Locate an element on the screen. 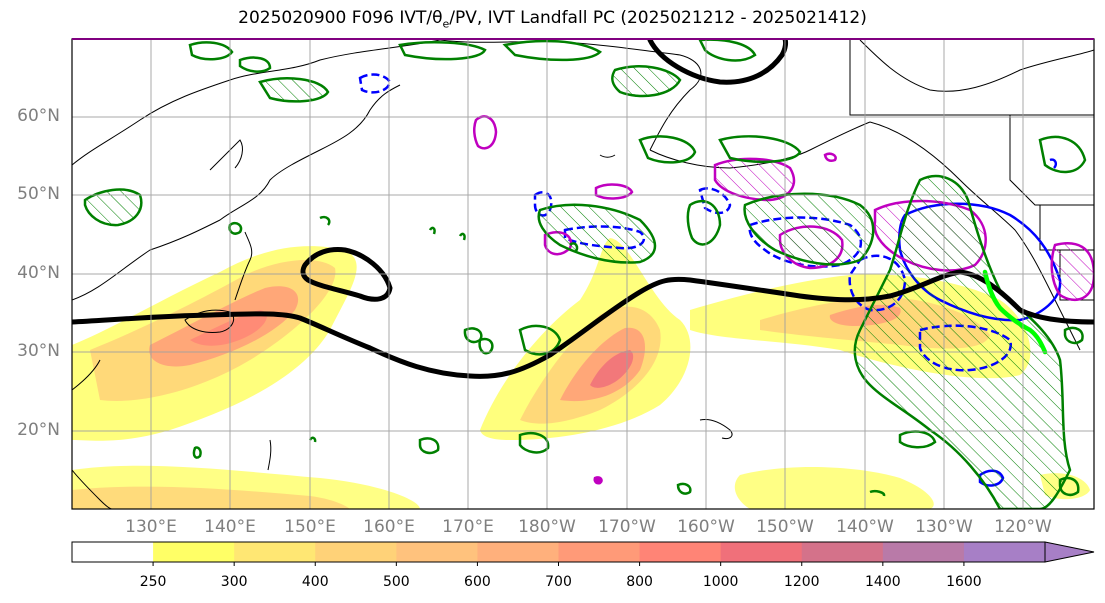 The image size is (1105, 603). theta-symbol: θ is located at coordinates (437, 18).